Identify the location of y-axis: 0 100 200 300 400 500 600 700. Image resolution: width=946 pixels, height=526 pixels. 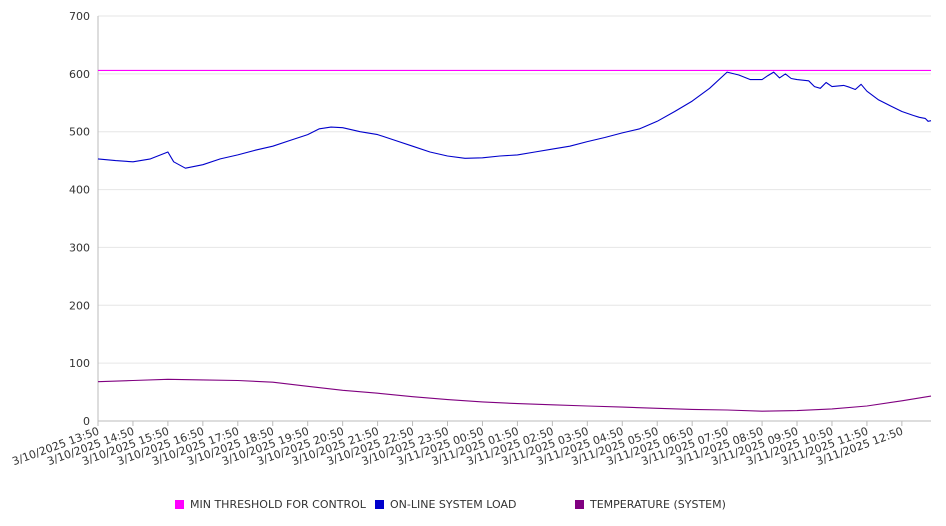
(84, 219).